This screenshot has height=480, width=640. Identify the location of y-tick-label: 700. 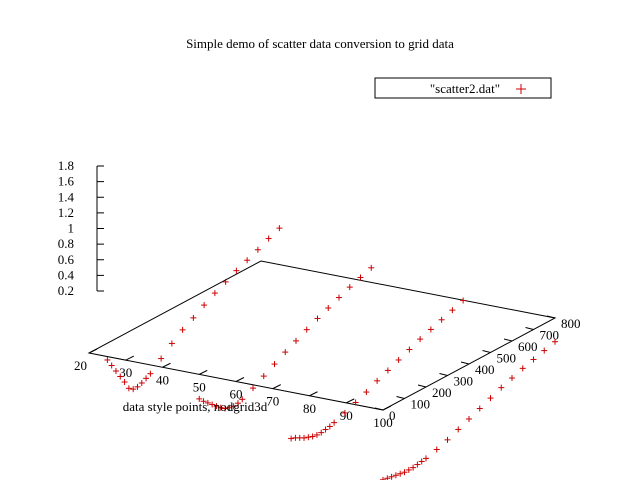
(550, 335).